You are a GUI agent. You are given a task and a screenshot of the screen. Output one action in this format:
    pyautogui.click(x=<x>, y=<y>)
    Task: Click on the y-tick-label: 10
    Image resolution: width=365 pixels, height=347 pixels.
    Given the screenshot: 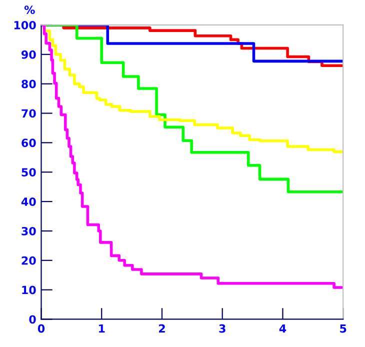 What is the action you would take?
    pyautogui.click(x=29, y=290)
    